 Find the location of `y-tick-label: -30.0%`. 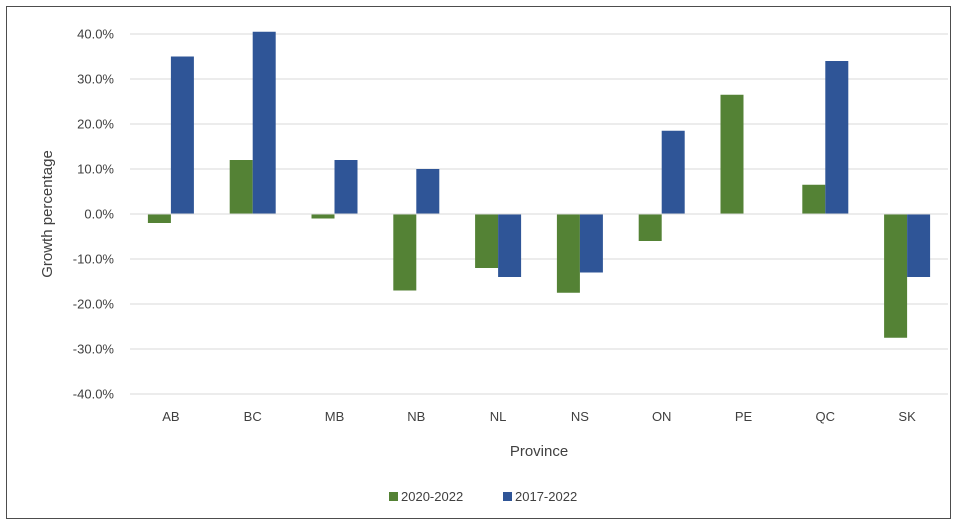

y-tick-label: -30.0% is located at coordinates (94, 349).